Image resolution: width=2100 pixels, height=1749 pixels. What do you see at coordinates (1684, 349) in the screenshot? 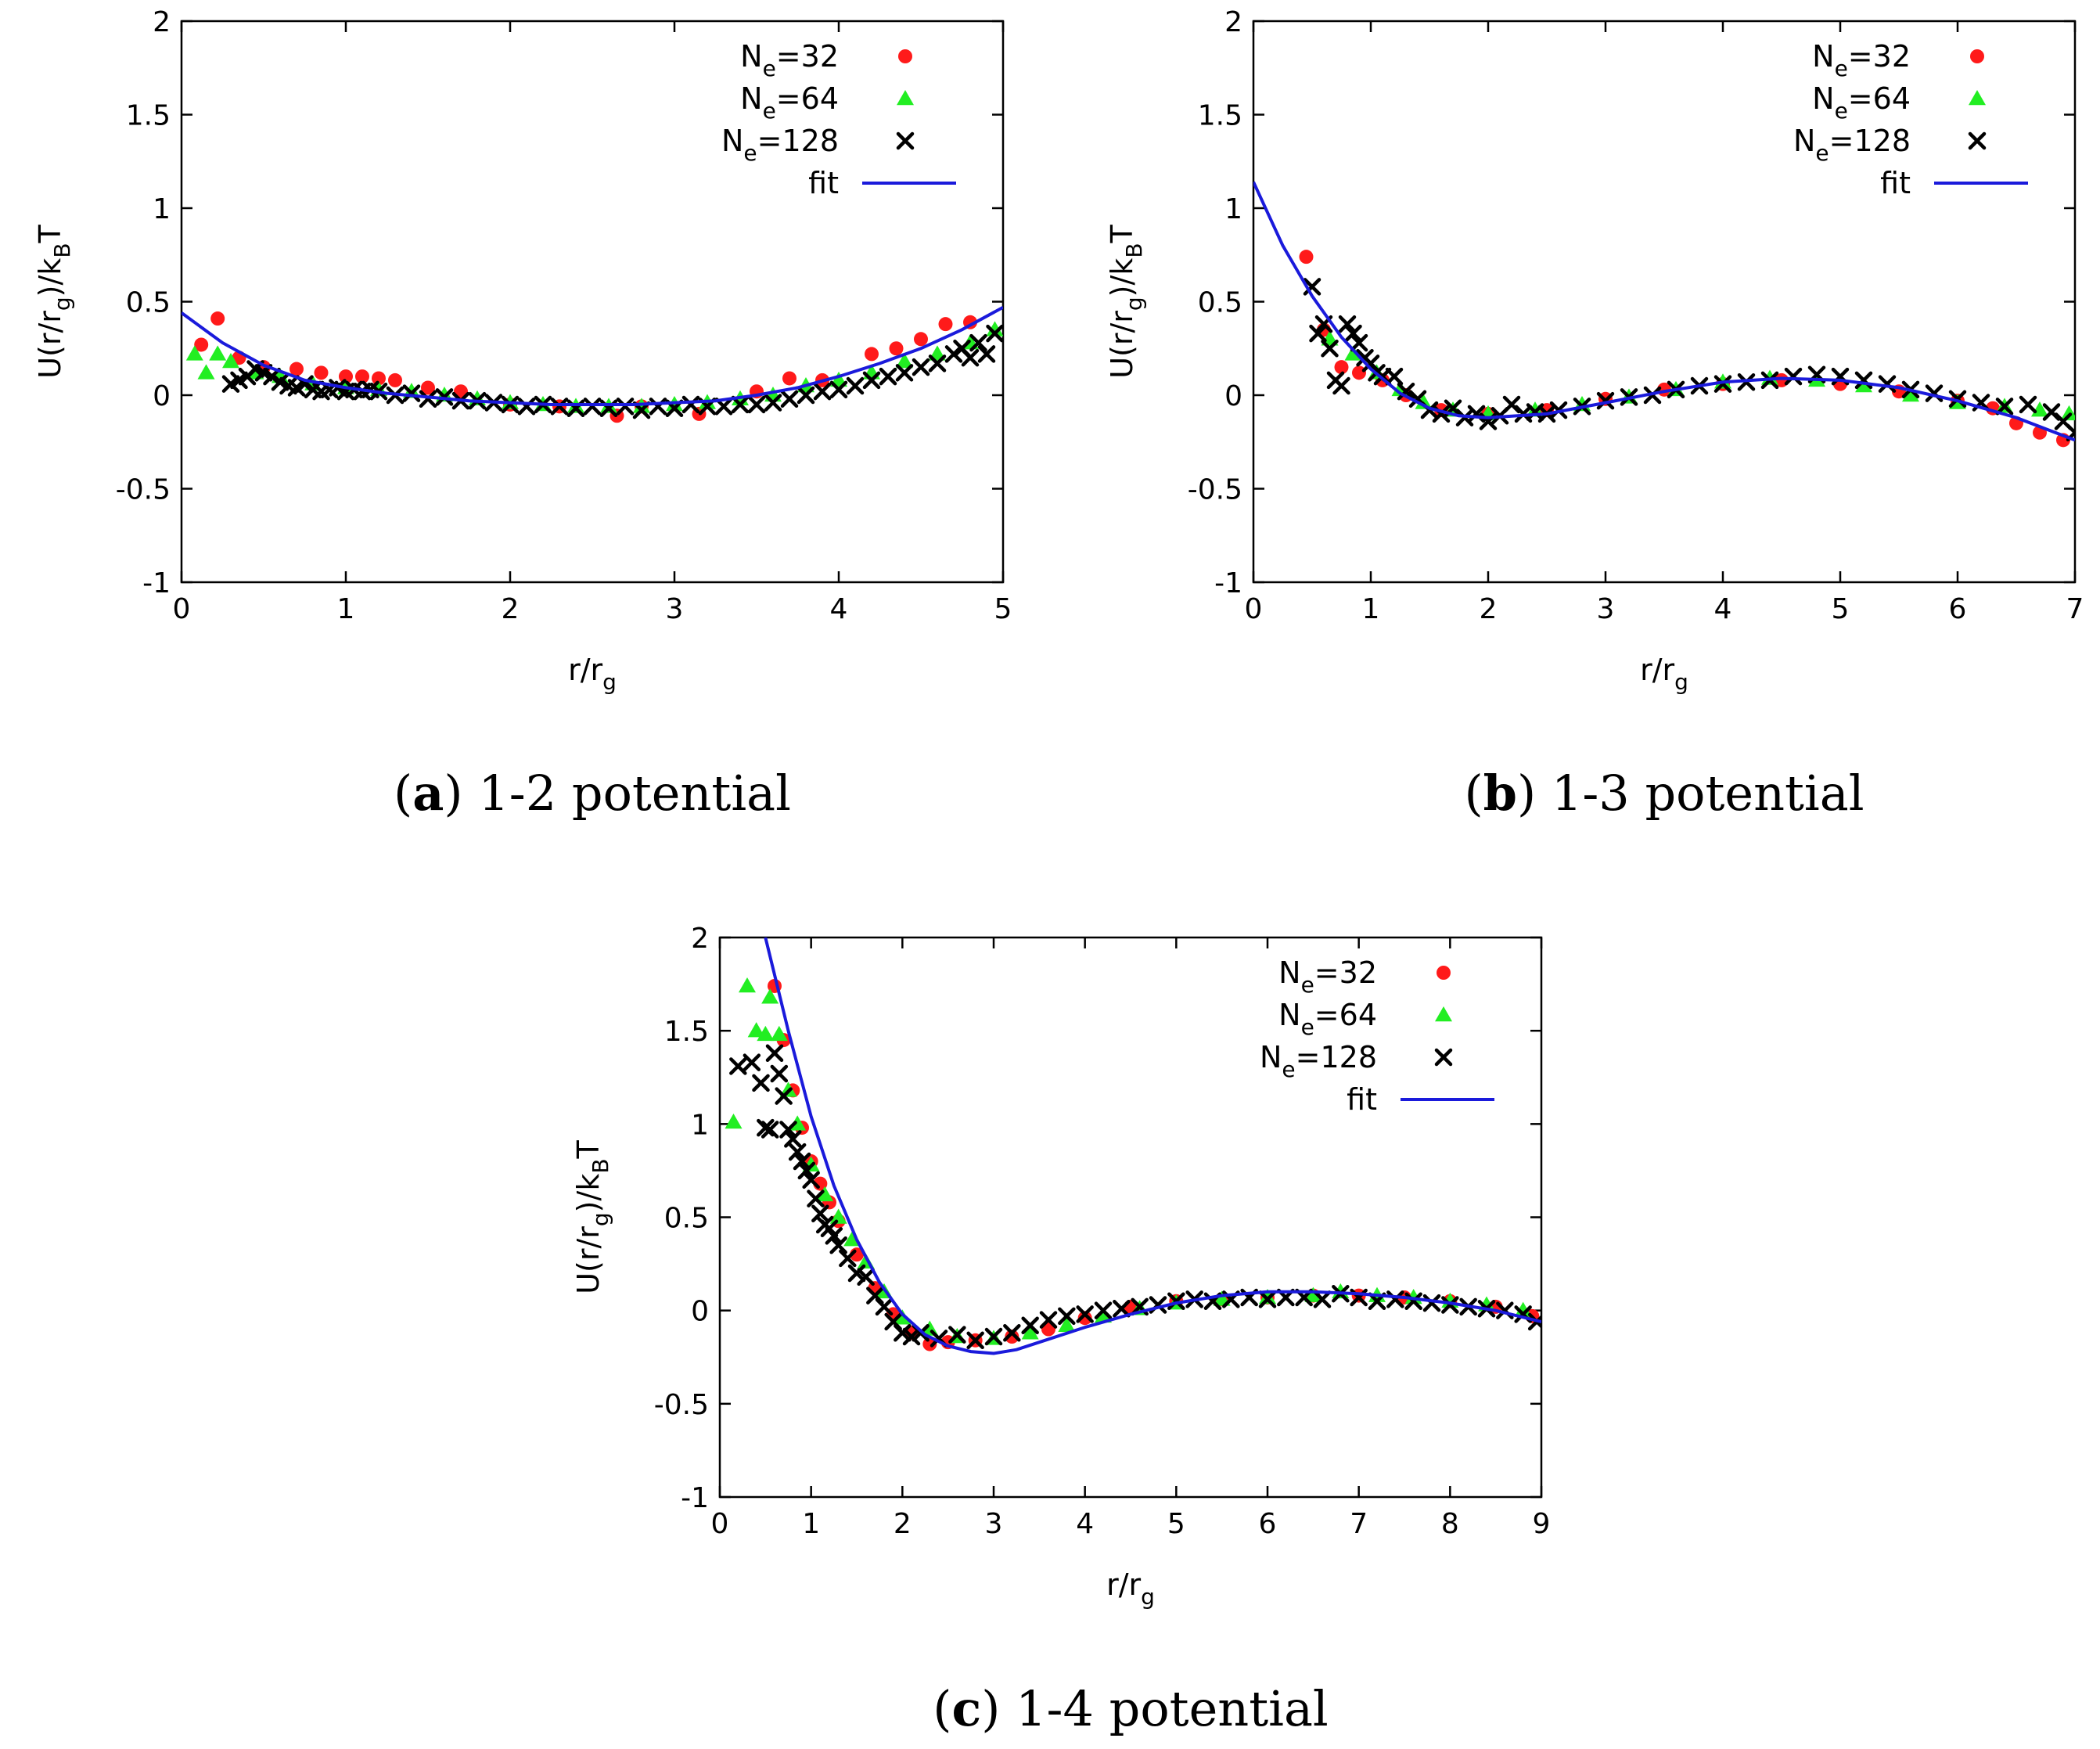
I see `series-ne32` at bounding box center [1684, 349].